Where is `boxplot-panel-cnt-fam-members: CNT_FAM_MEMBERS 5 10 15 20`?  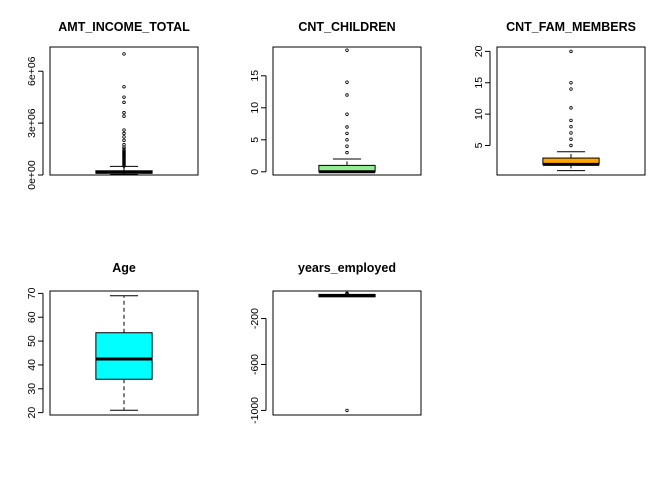
boxplot-panel-cnt-fam-members: CNT_FAM_MEMBERS 5 10 15 20 is located at coordinates (559, 98).